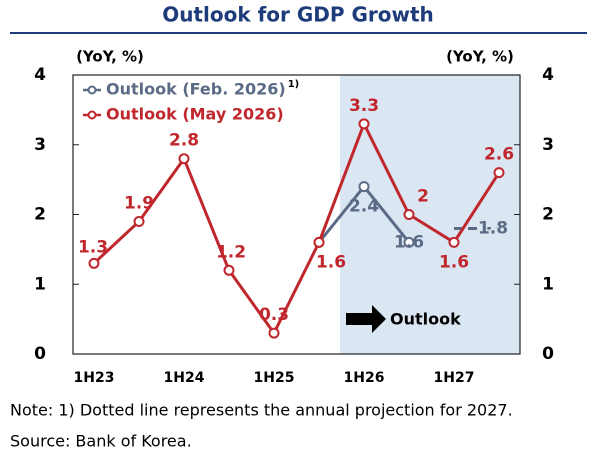 The image size is (597, 472). What do you see at coordinates (548, 354) in the screenshot?
I see `y2-tick-label: 0` at bounding box center [548, 354].